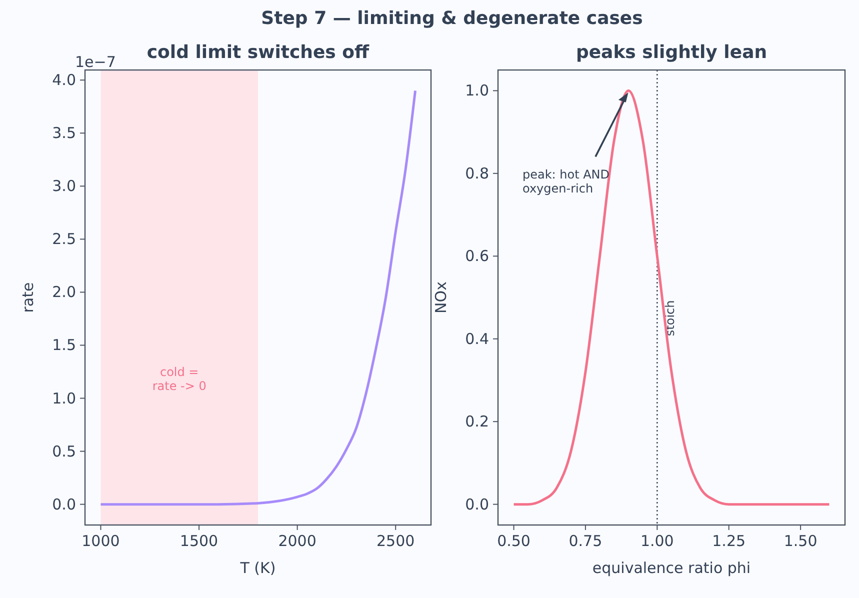 The image size is (859, 598). I want to click on x-tick-label: 1500, so click(199, 541).